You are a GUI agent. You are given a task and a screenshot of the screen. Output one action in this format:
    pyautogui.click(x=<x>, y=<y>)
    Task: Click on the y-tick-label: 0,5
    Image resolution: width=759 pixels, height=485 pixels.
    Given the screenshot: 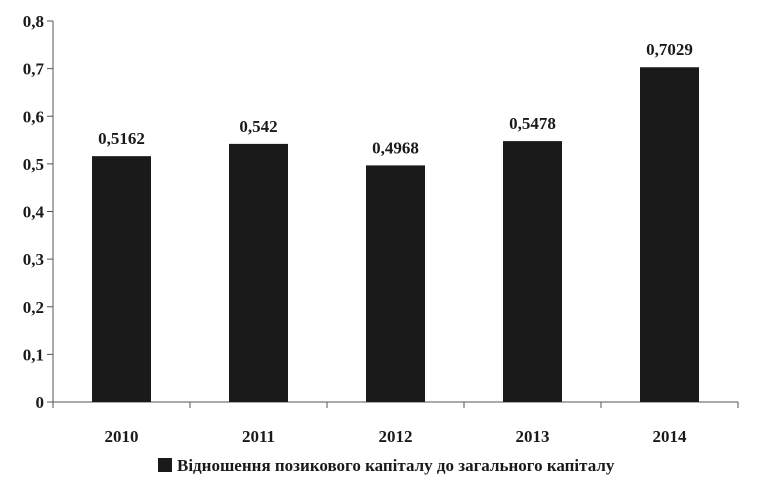 What is the action you would take?
    pyautogui.click(x=33, y=164)
    